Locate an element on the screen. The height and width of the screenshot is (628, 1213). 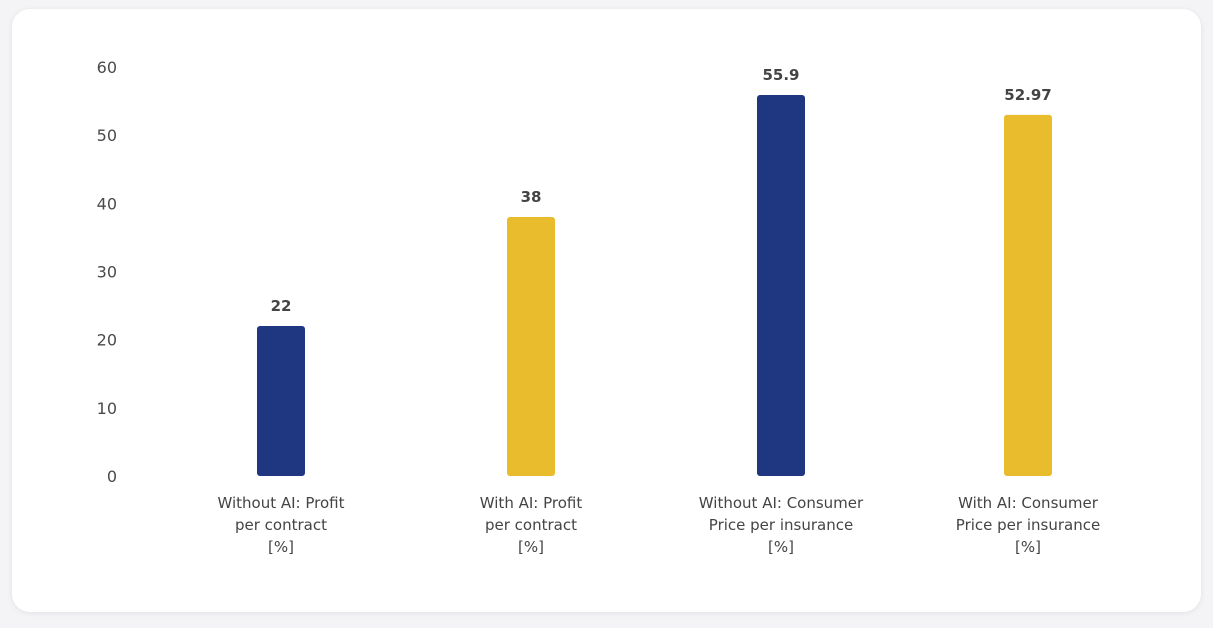
category-label: With AI: Profit is located at coordinates (531, 503).